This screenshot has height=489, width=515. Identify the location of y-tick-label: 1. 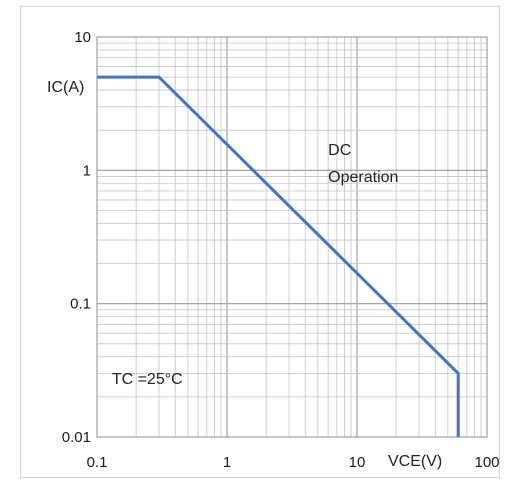
(87, 170).